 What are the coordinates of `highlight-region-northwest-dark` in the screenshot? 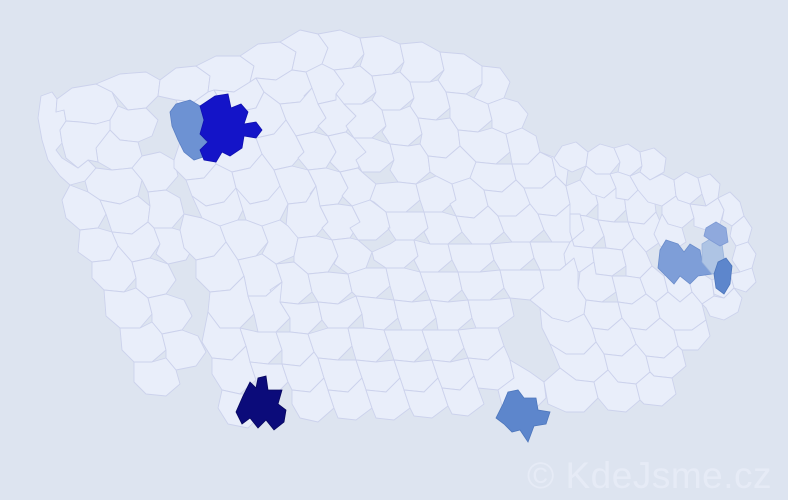 It's located at (231, 128).